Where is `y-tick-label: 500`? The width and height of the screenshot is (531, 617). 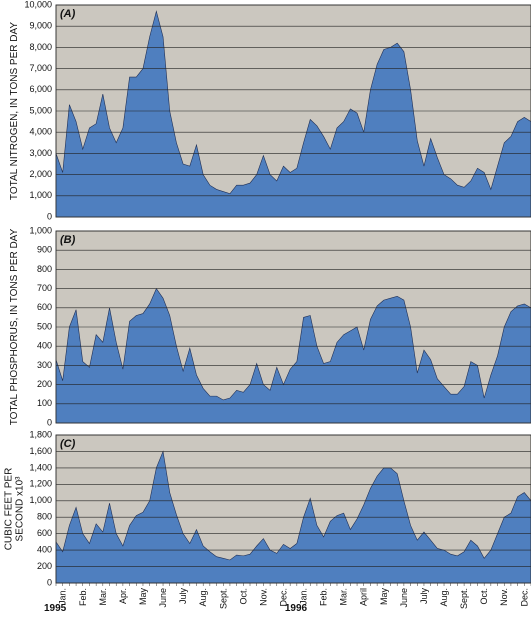
y-tick-label: 500 is located at coordinates (44, 326).